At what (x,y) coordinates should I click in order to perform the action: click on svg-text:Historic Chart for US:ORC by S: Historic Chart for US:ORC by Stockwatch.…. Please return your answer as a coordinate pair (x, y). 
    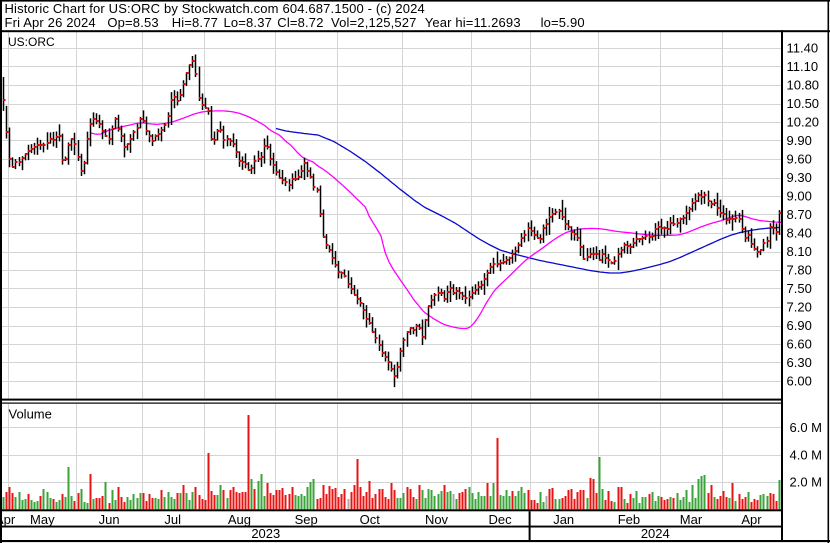
    Looking at the image, I should click on (215, 8).